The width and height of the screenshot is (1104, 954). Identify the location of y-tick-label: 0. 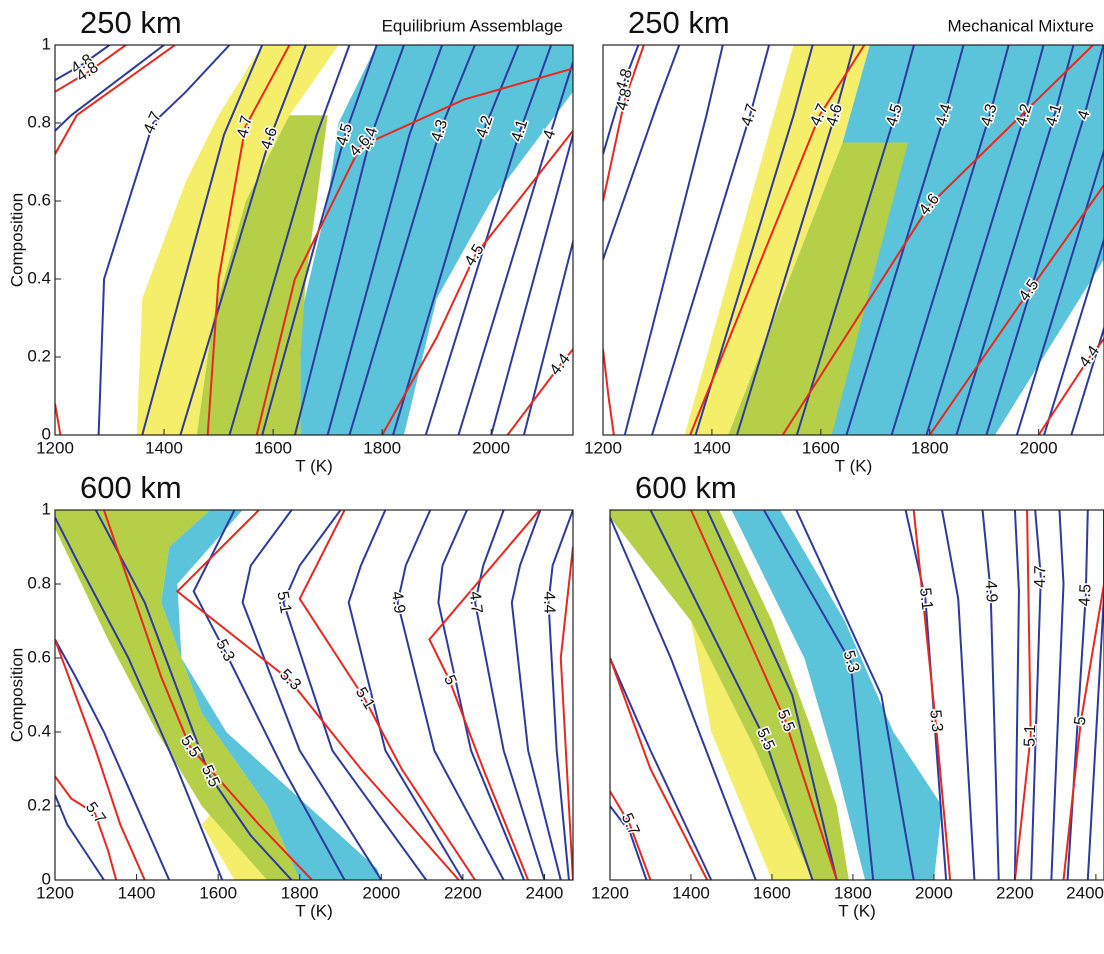
(46, 878).